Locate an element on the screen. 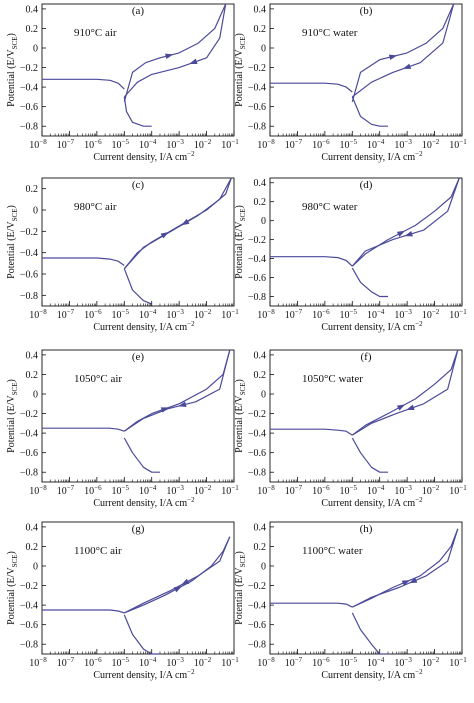  condition-label: 1100°C water is located at coordinates (332, 551).